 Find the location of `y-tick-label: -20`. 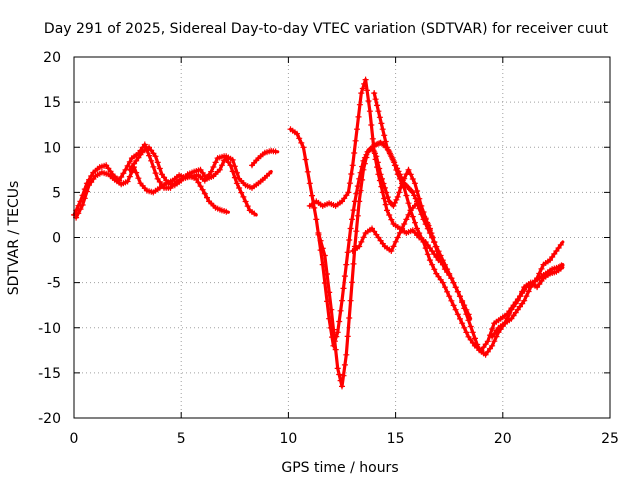

y-tick-label: -20 is located at coordinates (49, 419).